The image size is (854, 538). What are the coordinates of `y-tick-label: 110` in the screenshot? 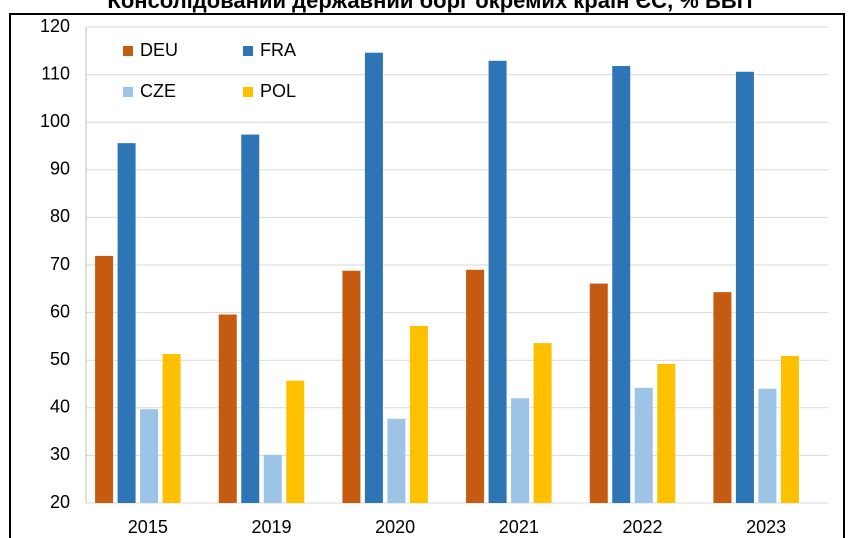 It's located at (55, 73).